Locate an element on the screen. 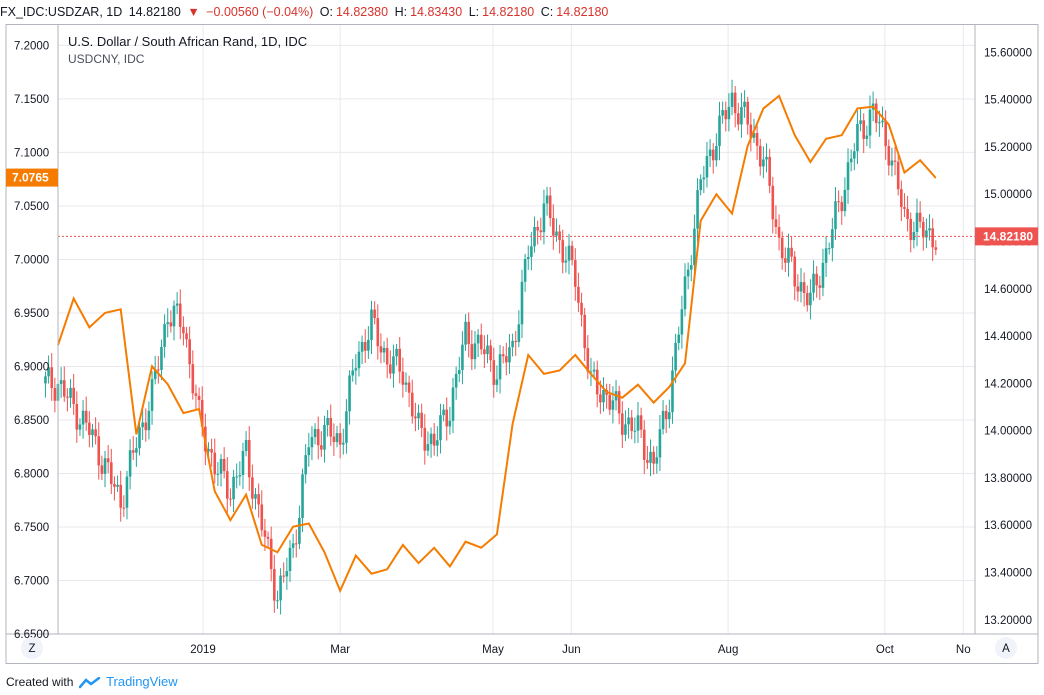  symbol-label: FX_IDC:USDZAR, 1D is located at coordinates (61, 12).